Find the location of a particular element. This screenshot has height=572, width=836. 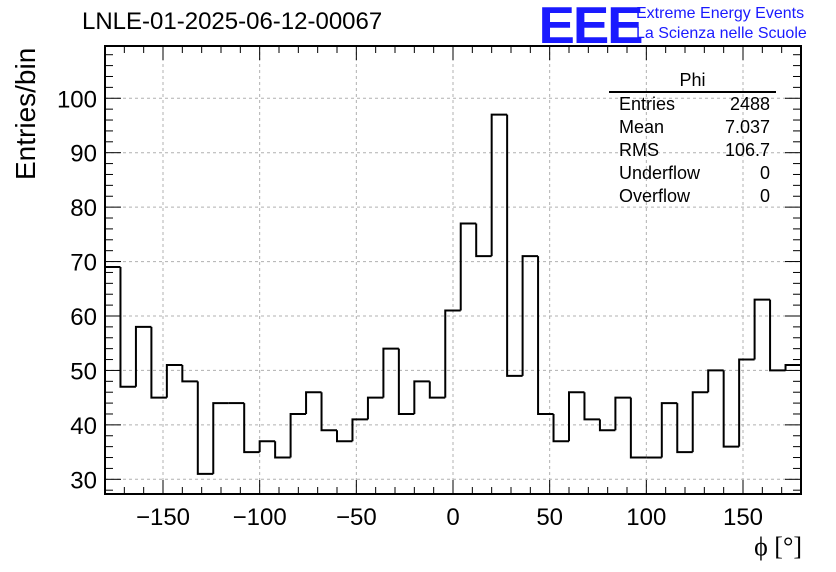

x-tick-label: 150 is located at coordinates (743, 517).